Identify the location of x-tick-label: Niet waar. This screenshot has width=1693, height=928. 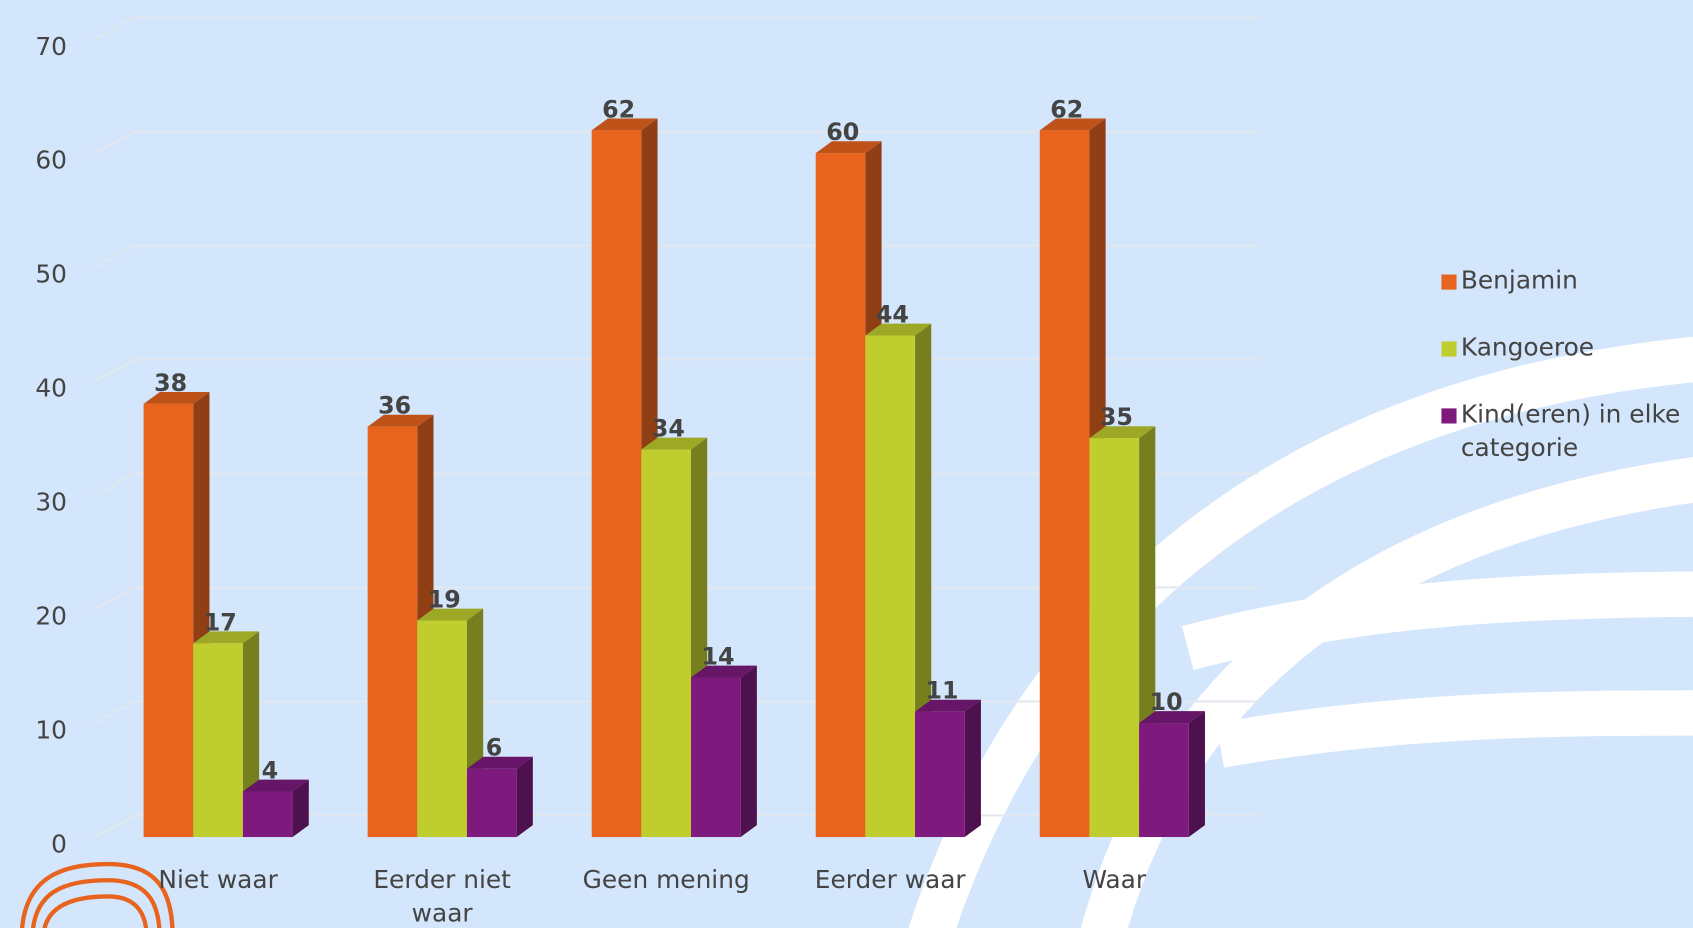
(218, 880).